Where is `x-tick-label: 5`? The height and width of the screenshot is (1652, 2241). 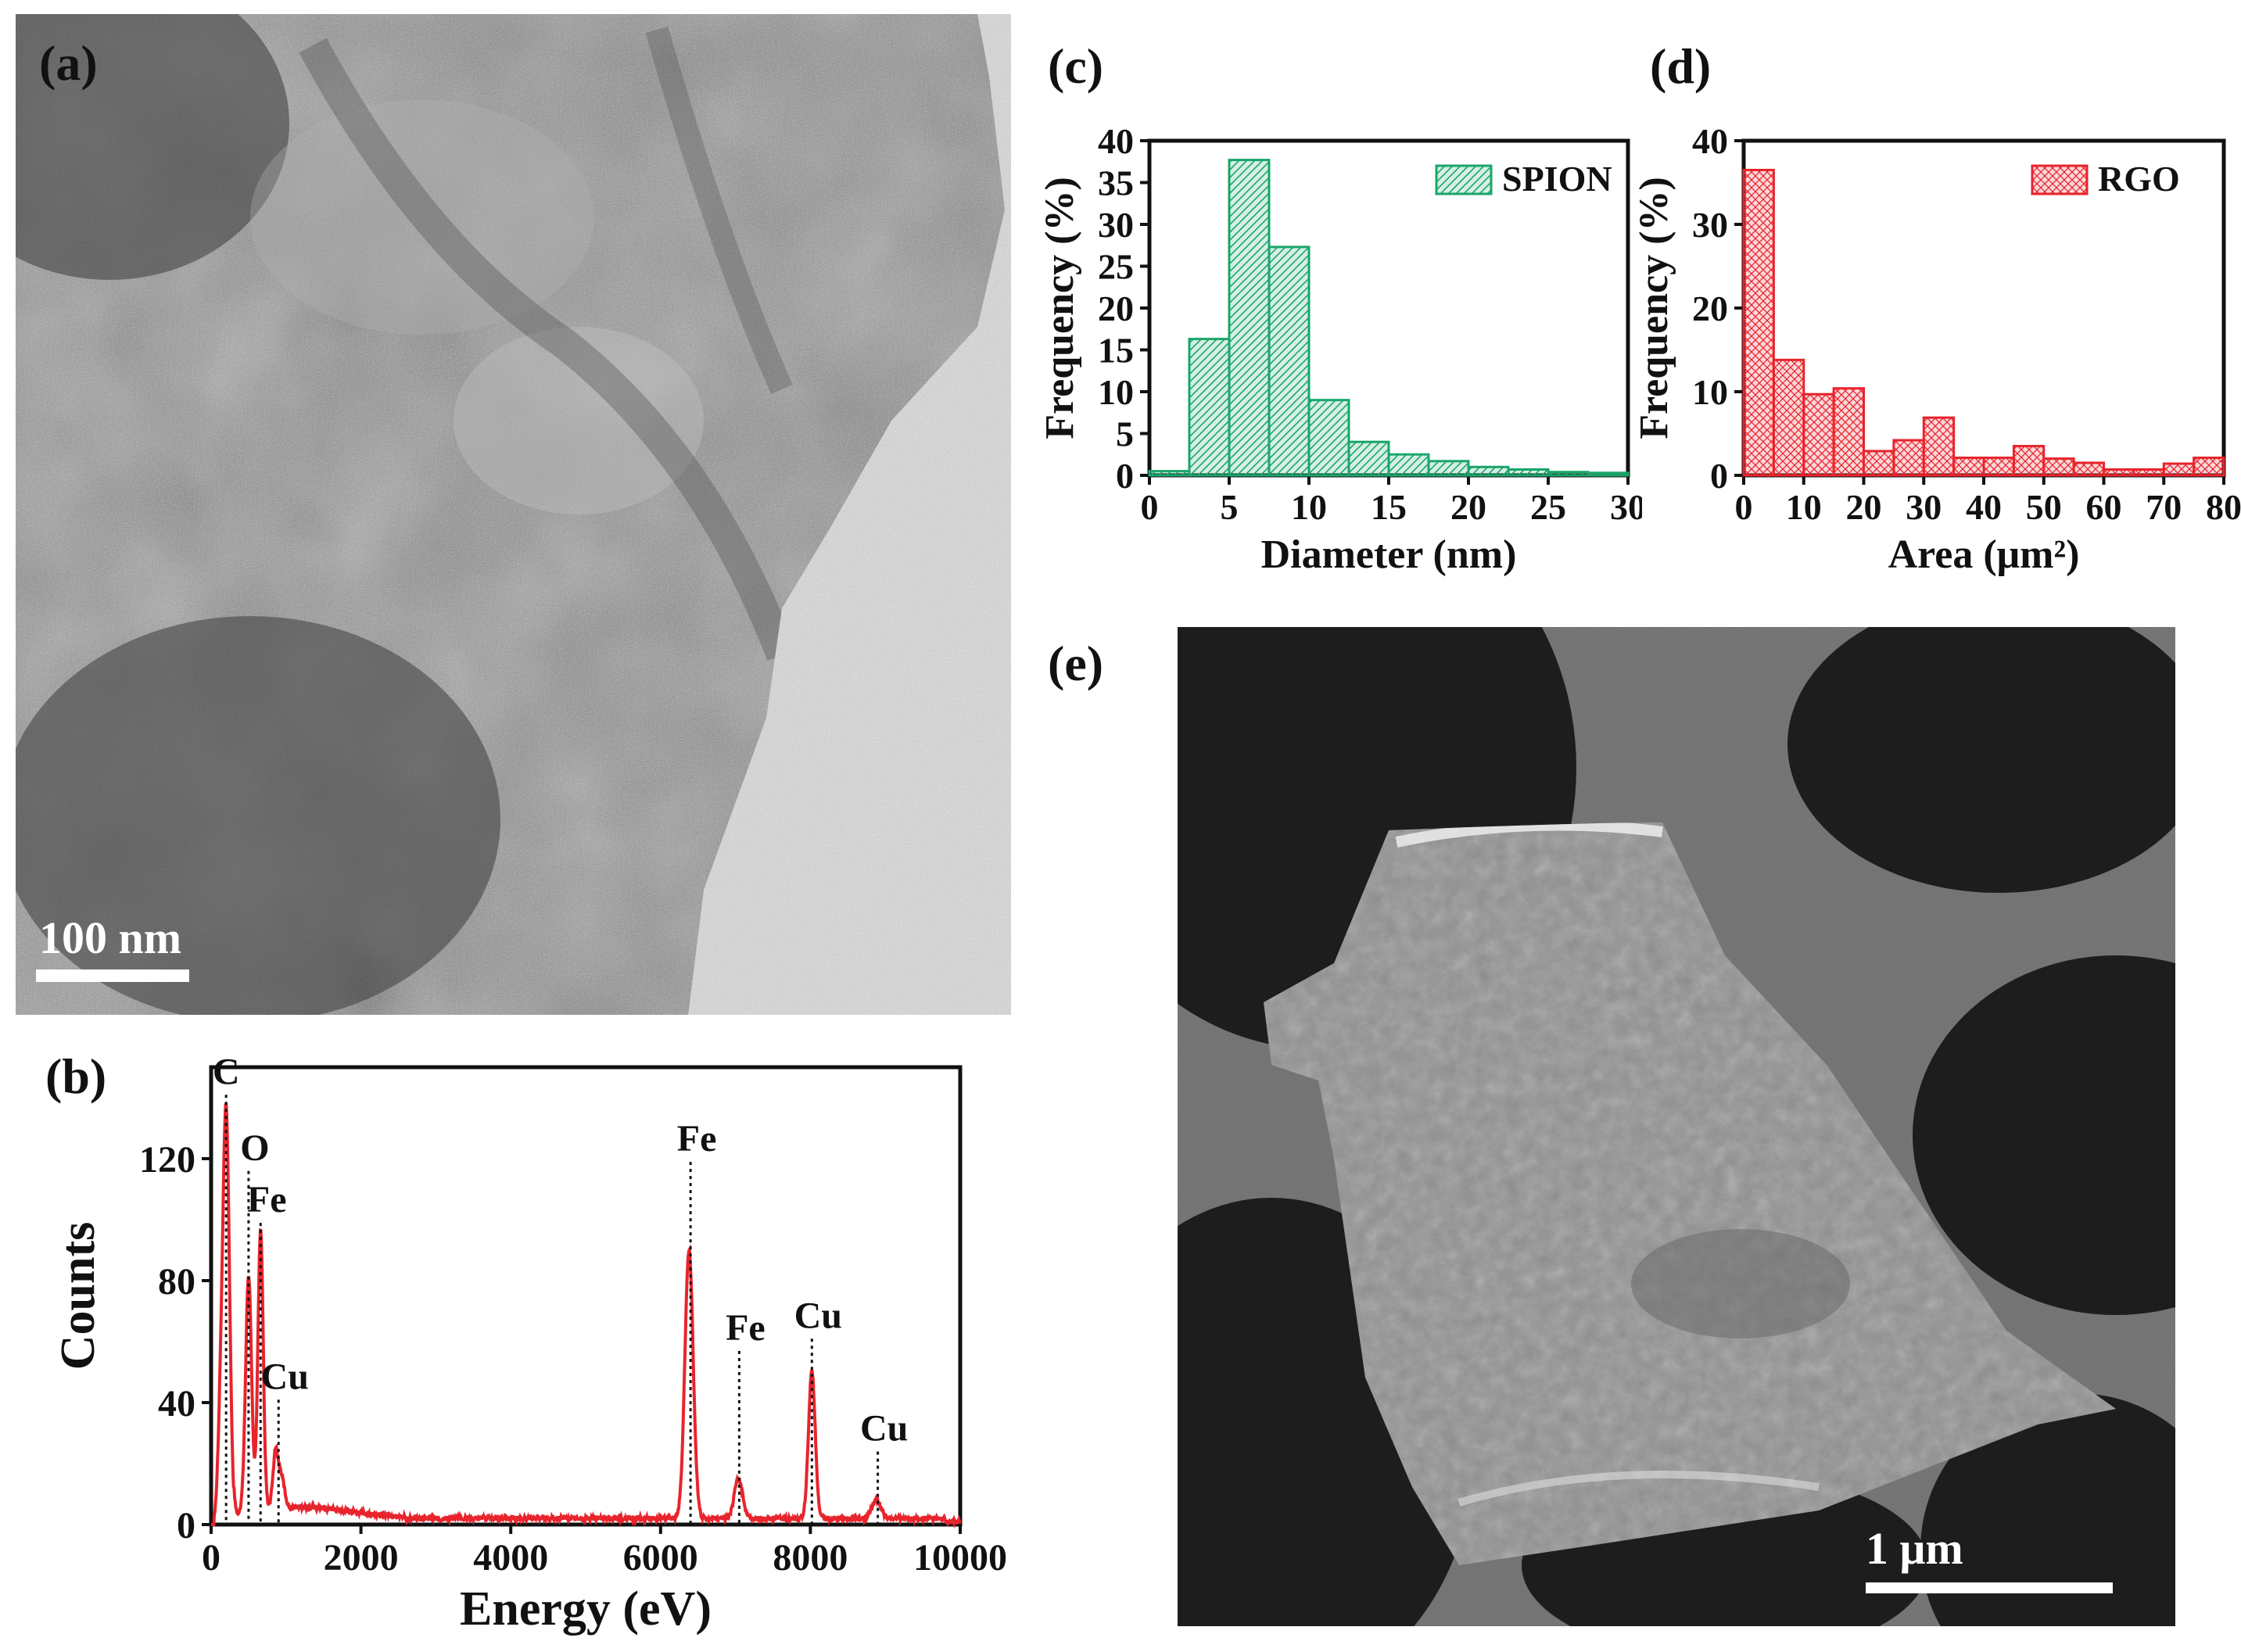 x-tick-label: 5 is located at coordinates (1230, 507).